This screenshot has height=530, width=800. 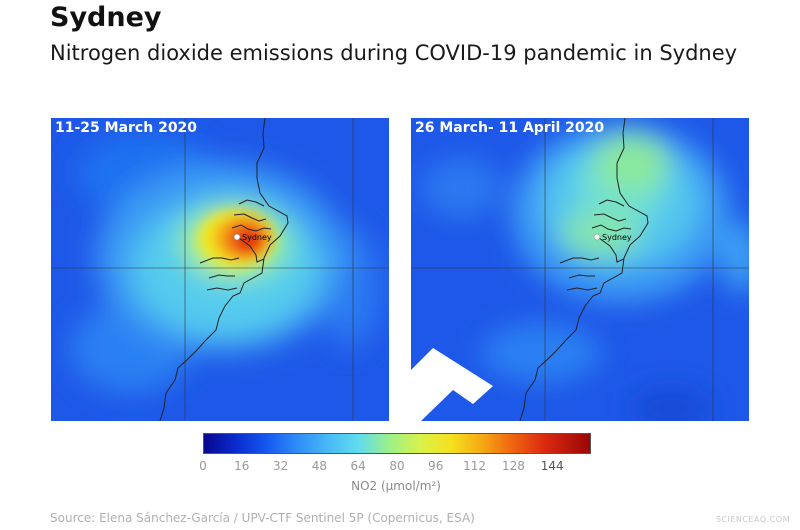 I want to click on colorbar-tick: 32, so click(x=280, y=466).